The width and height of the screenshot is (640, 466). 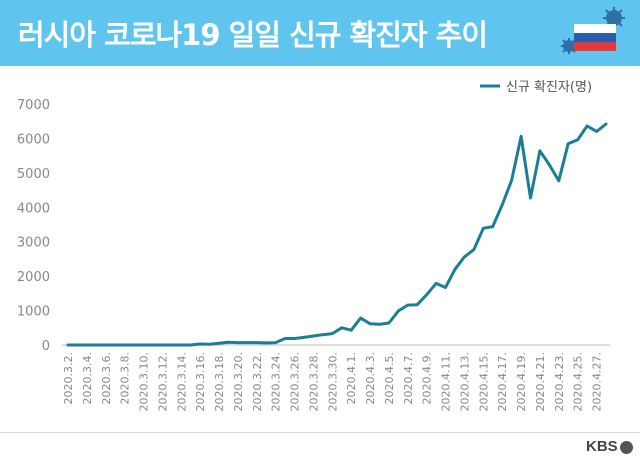 I want to click on footer-divider, so click(x=320, y=432).